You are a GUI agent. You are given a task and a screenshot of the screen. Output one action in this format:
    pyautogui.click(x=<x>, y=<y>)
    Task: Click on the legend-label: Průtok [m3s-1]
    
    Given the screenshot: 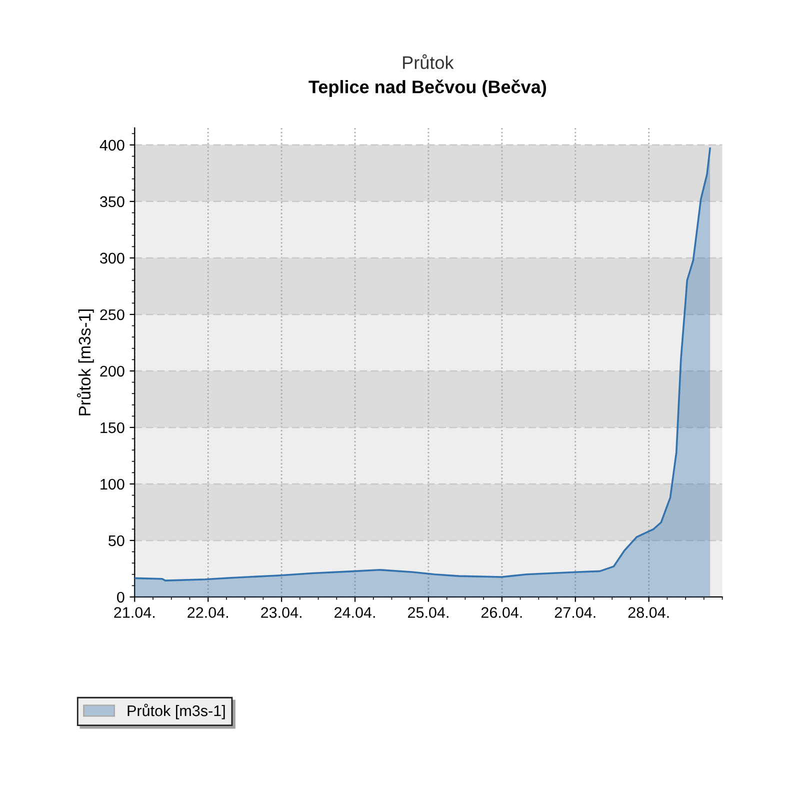 What is the action you would take?
    pyautogui.click(x=176, y=712)
    